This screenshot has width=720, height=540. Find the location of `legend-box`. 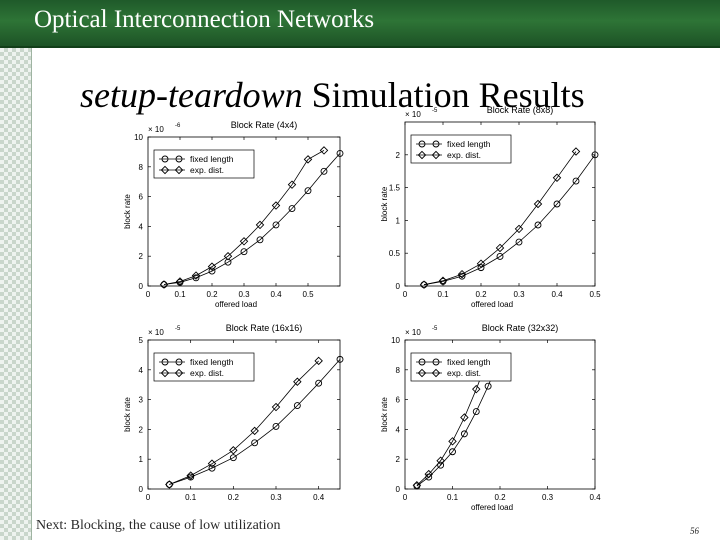

legend-box is located at coordinates (461, 149).